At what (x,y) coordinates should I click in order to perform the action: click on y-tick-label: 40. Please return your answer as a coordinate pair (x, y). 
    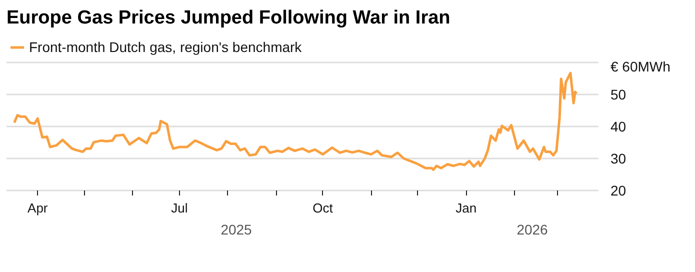
    Looking at the image, I should click on (618, 126).